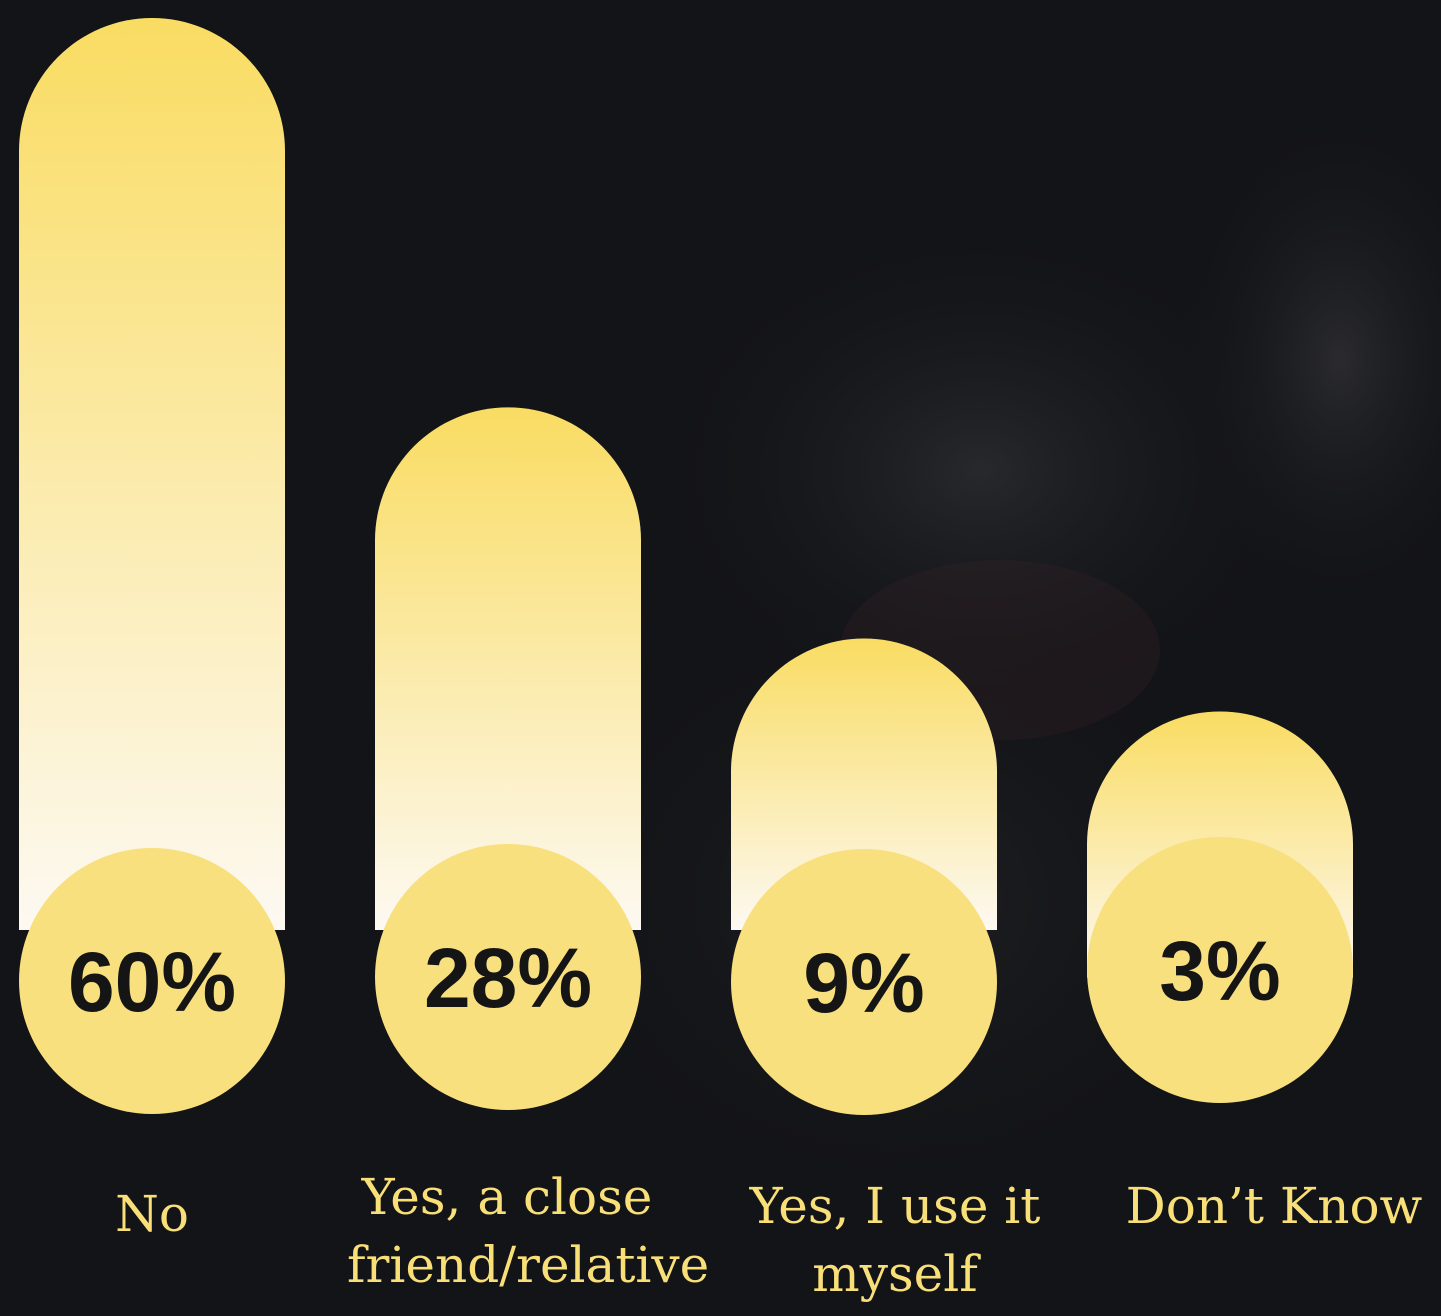 Image resolution: width=1441 pixels, height=1316 pixels. Describe the element at coordinates (152, 1214) in the screenshot. I see `category-label-text: No` at that location.